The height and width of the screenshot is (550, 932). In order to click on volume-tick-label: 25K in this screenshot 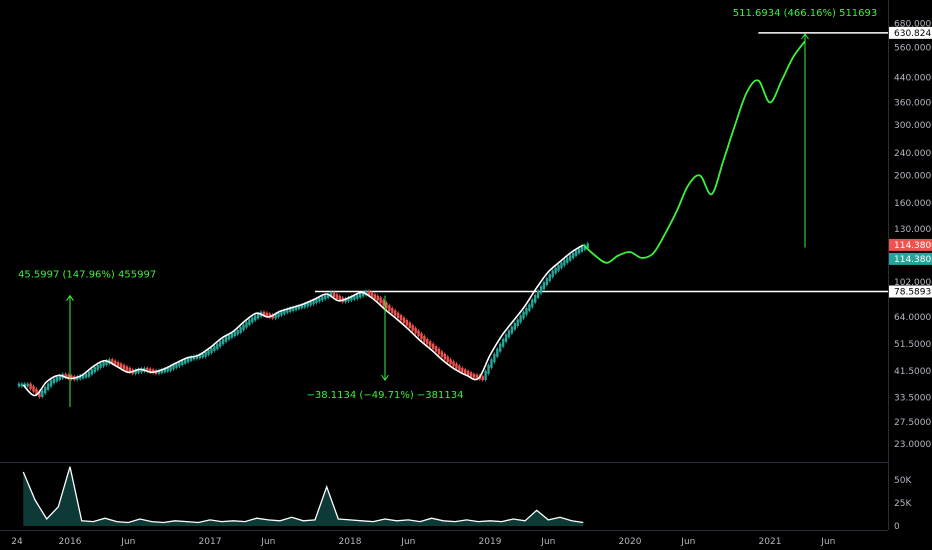, I will do `click(903, 504)`.